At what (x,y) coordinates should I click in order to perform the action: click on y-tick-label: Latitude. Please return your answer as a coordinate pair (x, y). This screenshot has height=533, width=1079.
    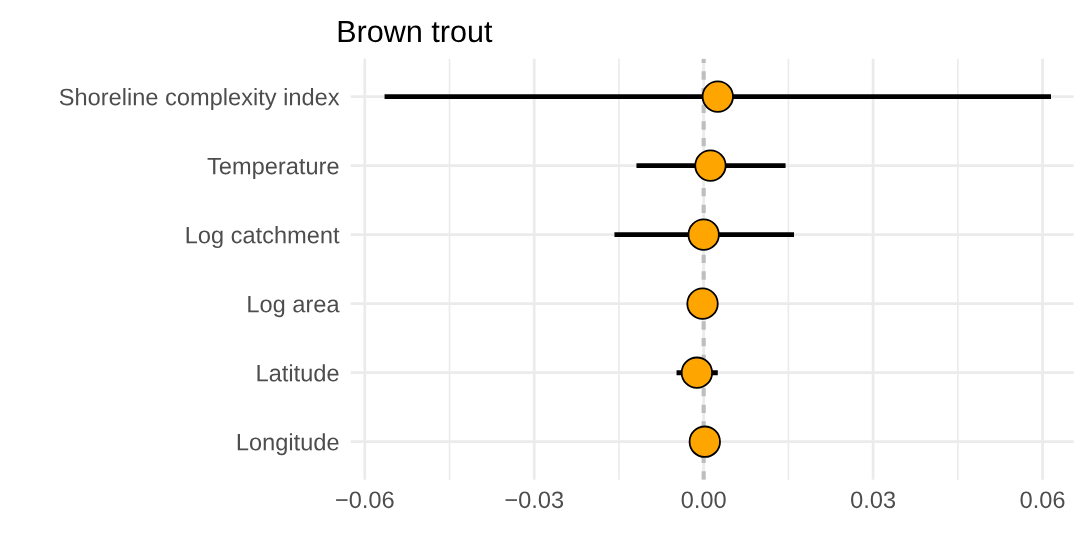
    Looking at the image, I should click on (298, 373).